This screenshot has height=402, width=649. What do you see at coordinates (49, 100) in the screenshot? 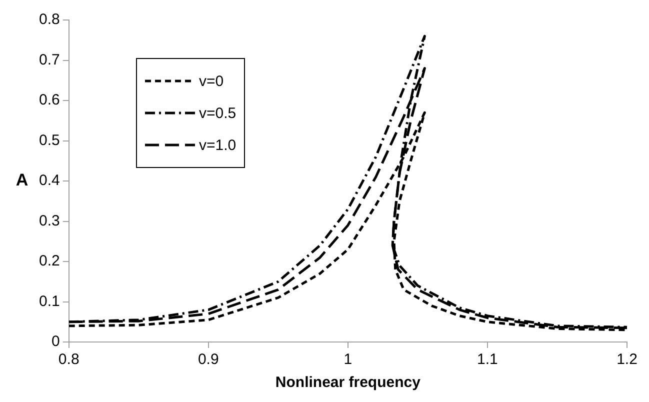
I see `y-tick-label: 0.6` at bounding box center [49, 100].